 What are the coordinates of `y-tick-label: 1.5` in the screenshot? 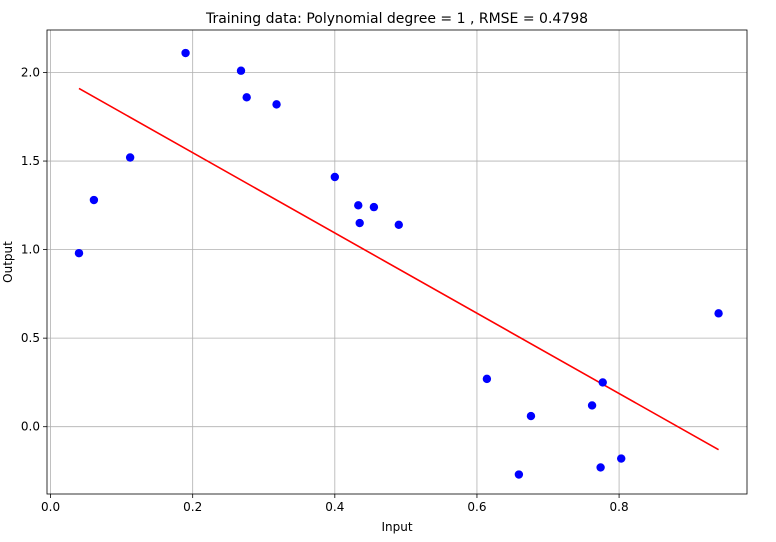 It's located at (30, 161).